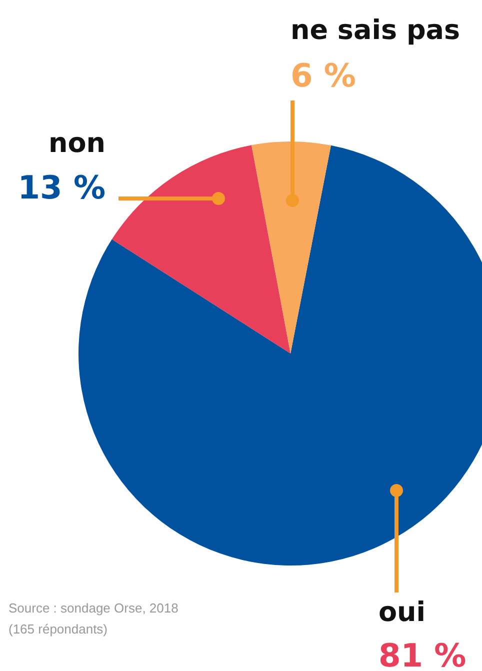 This screenshot has height=671, width=482. Describe the element at coordinates (323, 75) in the screenshot. I see `data-label: 6 %` at that location.